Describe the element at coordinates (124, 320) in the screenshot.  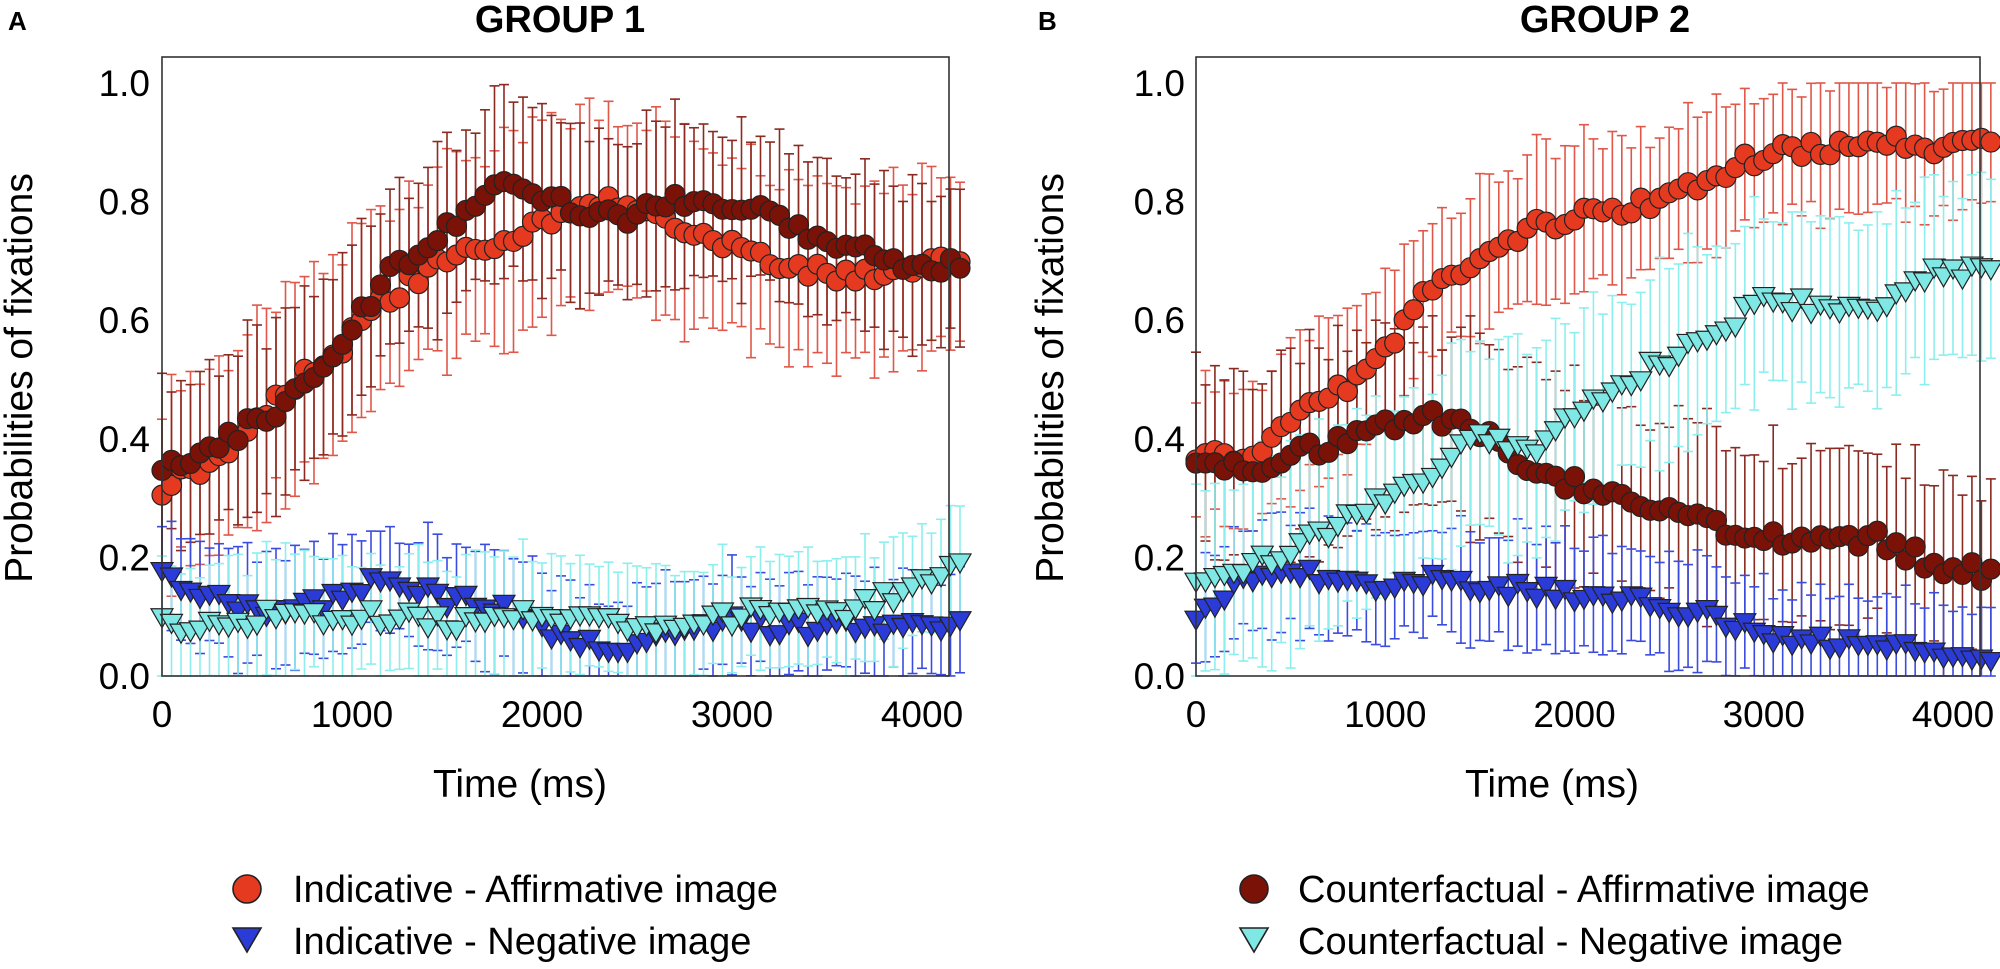
I see `panel-a-y-tick-label: 0.6` at that location.